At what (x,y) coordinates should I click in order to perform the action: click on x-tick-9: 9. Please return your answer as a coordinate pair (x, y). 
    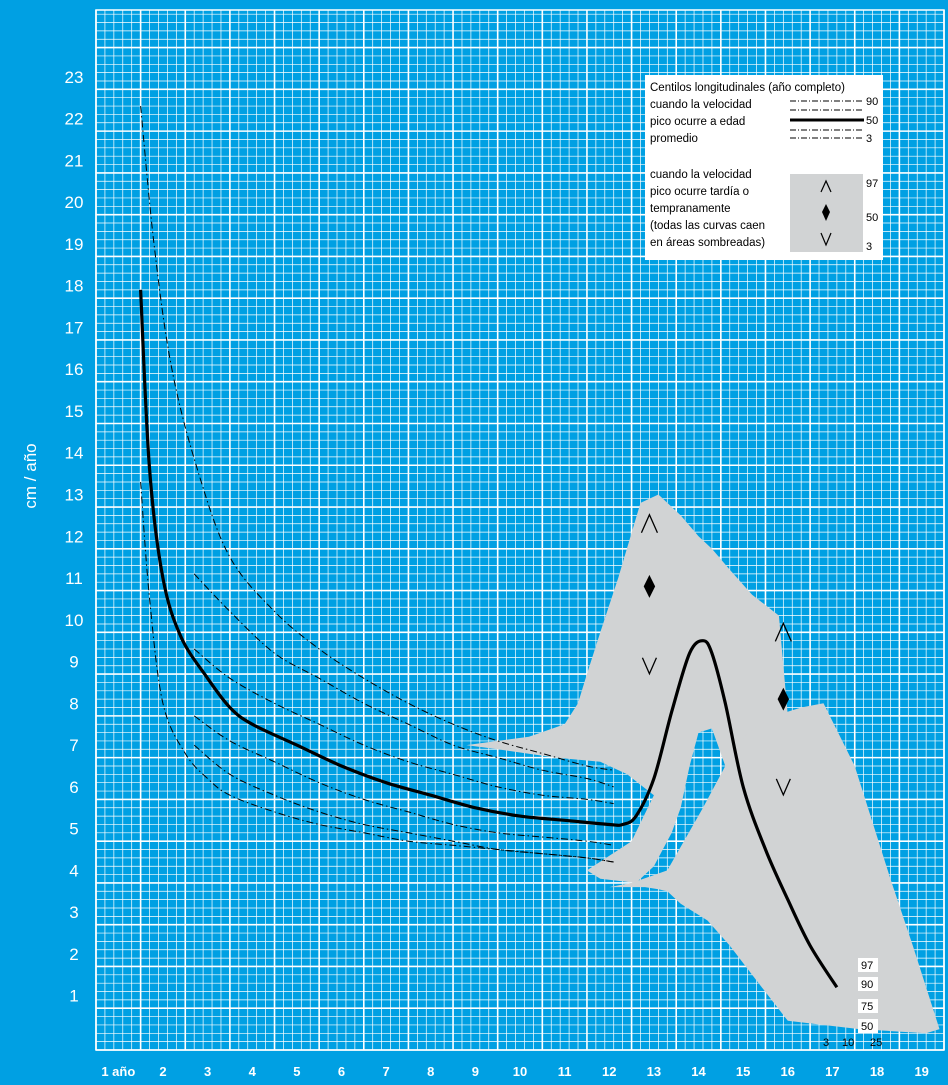
    Looking at the image, I should click on (475, 1071).